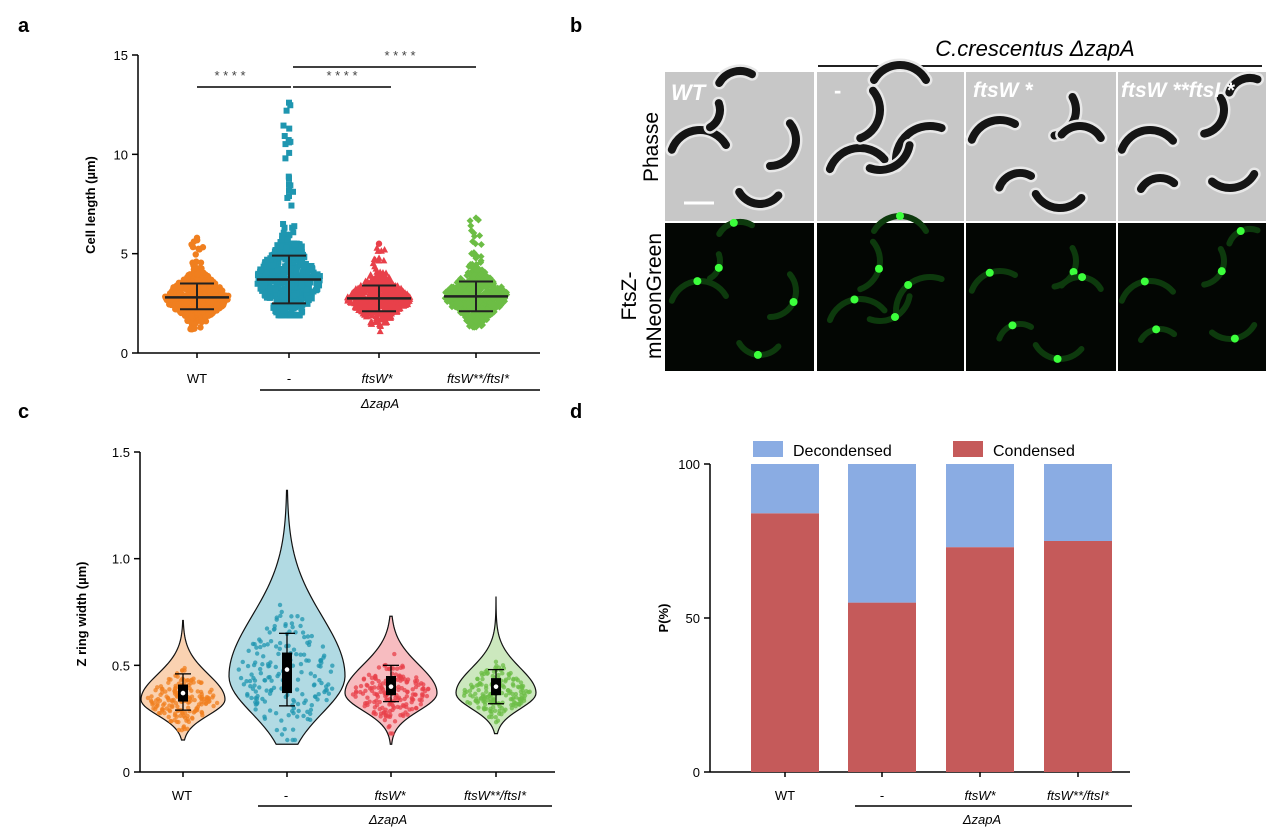 This screenshot has height=830, width=1270. Describe the element at coordinates (629, 296) in the screenshot. I see `row-label-ftsz: FtsZ-` at that location.